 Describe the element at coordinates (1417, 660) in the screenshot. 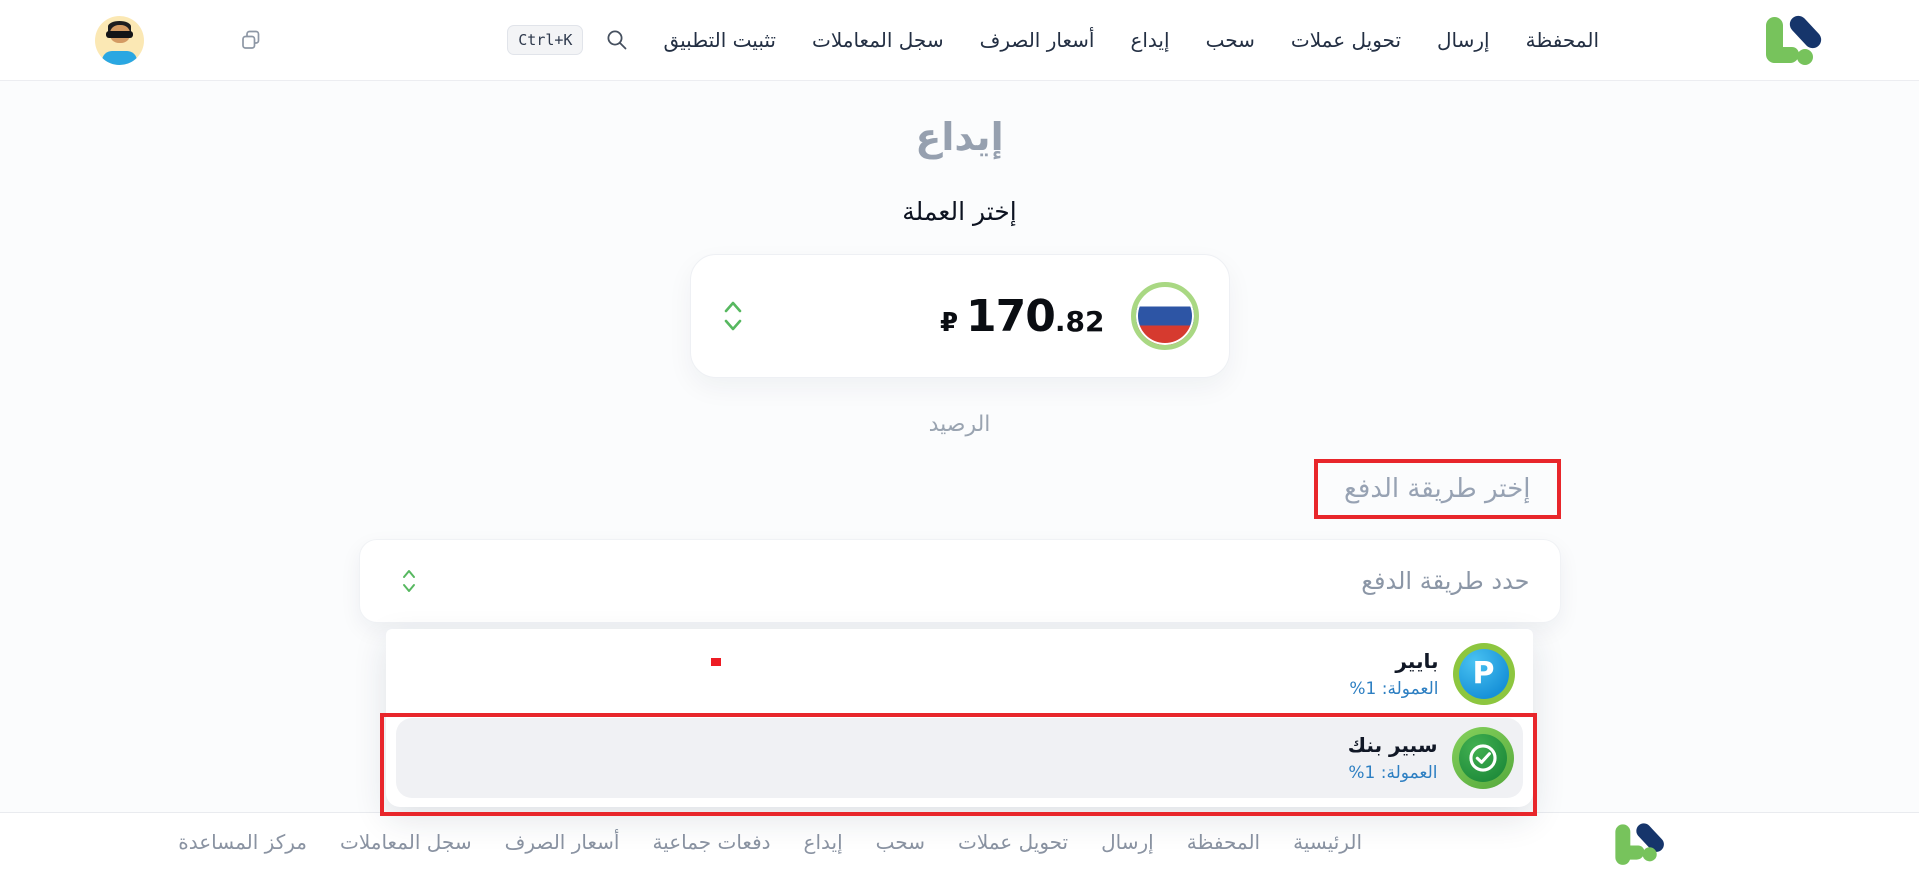

I see `option-name: بايير` at that location.